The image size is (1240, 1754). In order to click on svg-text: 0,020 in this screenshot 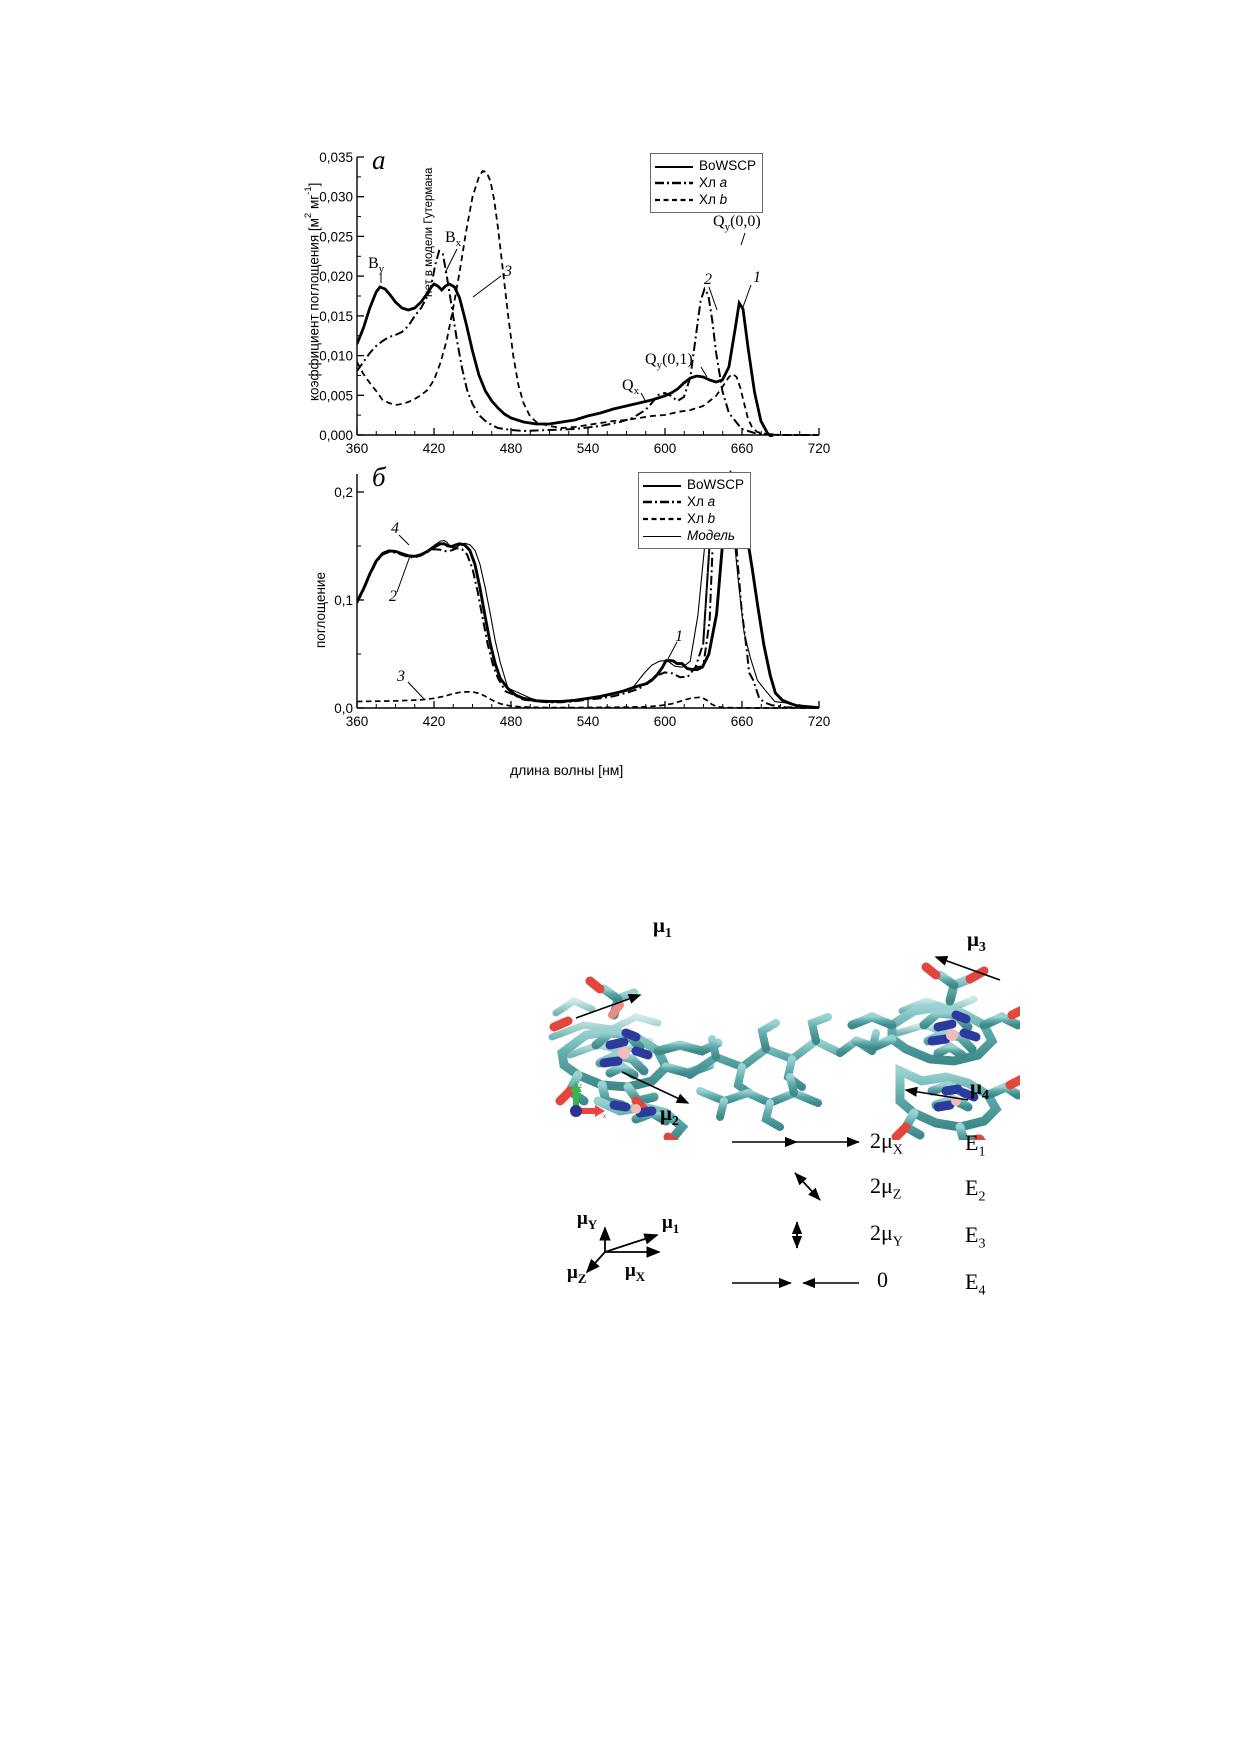, I will do `click(336, 276)`.